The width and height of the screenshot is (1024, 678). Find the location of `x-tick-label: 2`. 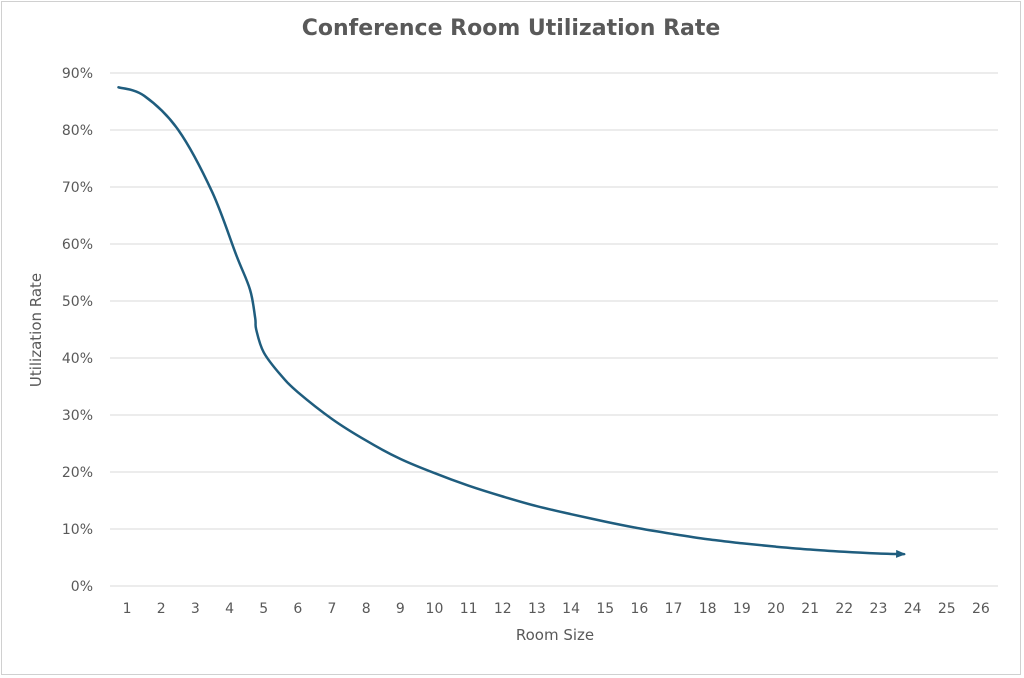

x-tick-label: 2 is located at coordinates (161, 609).